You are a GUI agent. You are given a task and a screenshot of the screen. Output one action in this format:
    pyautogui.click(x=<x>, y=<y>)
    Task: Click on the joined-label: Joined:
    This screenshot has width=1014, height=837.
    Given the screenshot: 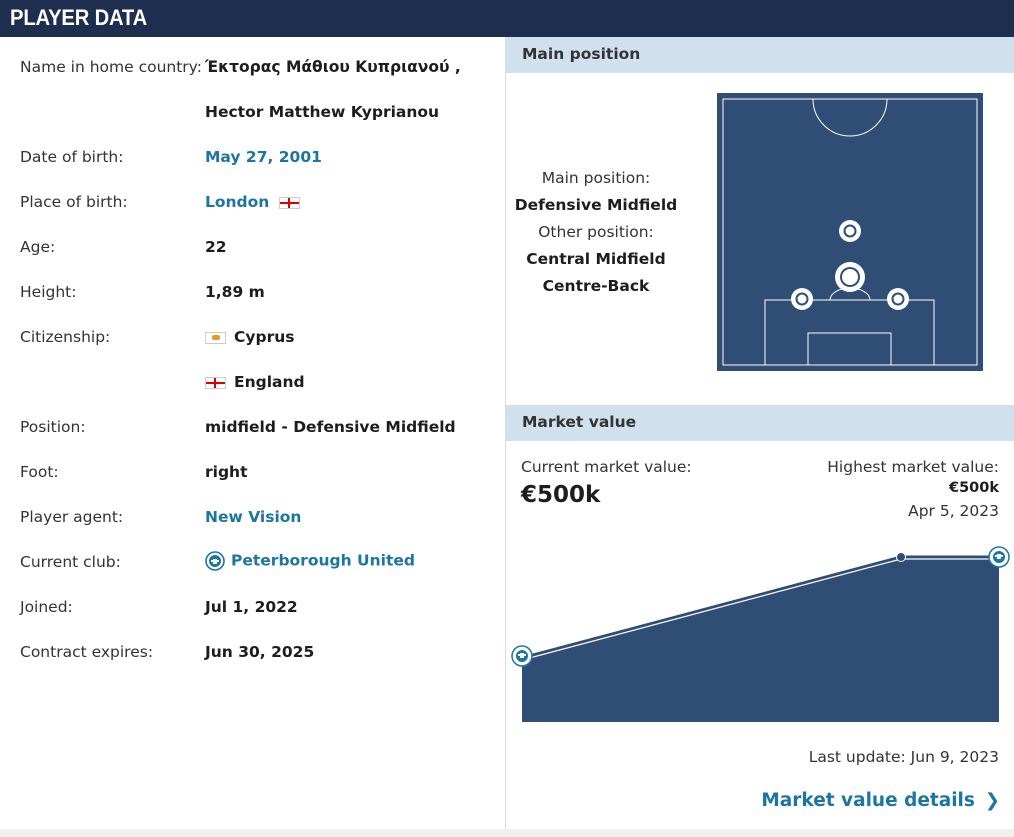 What is the action you would take?
    pyautogui.click(x=46, y=607)
    